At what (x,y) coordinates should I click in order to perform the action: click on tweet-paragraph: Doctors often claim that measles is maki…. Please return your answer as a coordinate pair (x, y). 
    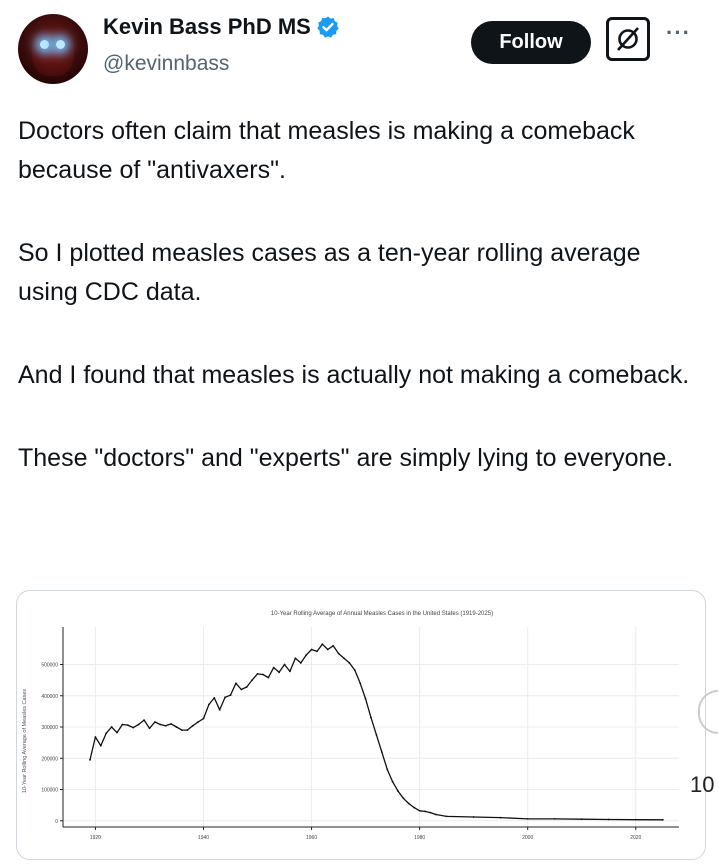
    Looking at the image, I should click on (326, 150).